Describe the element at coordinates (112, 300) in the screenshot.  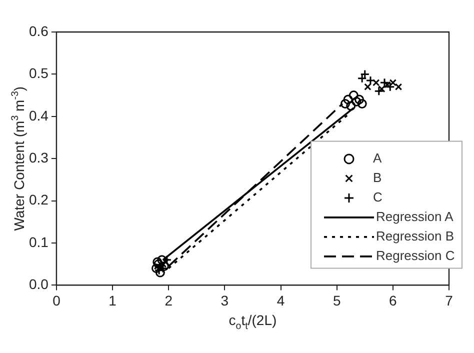
I see `x-tick-label: 1` at that location.